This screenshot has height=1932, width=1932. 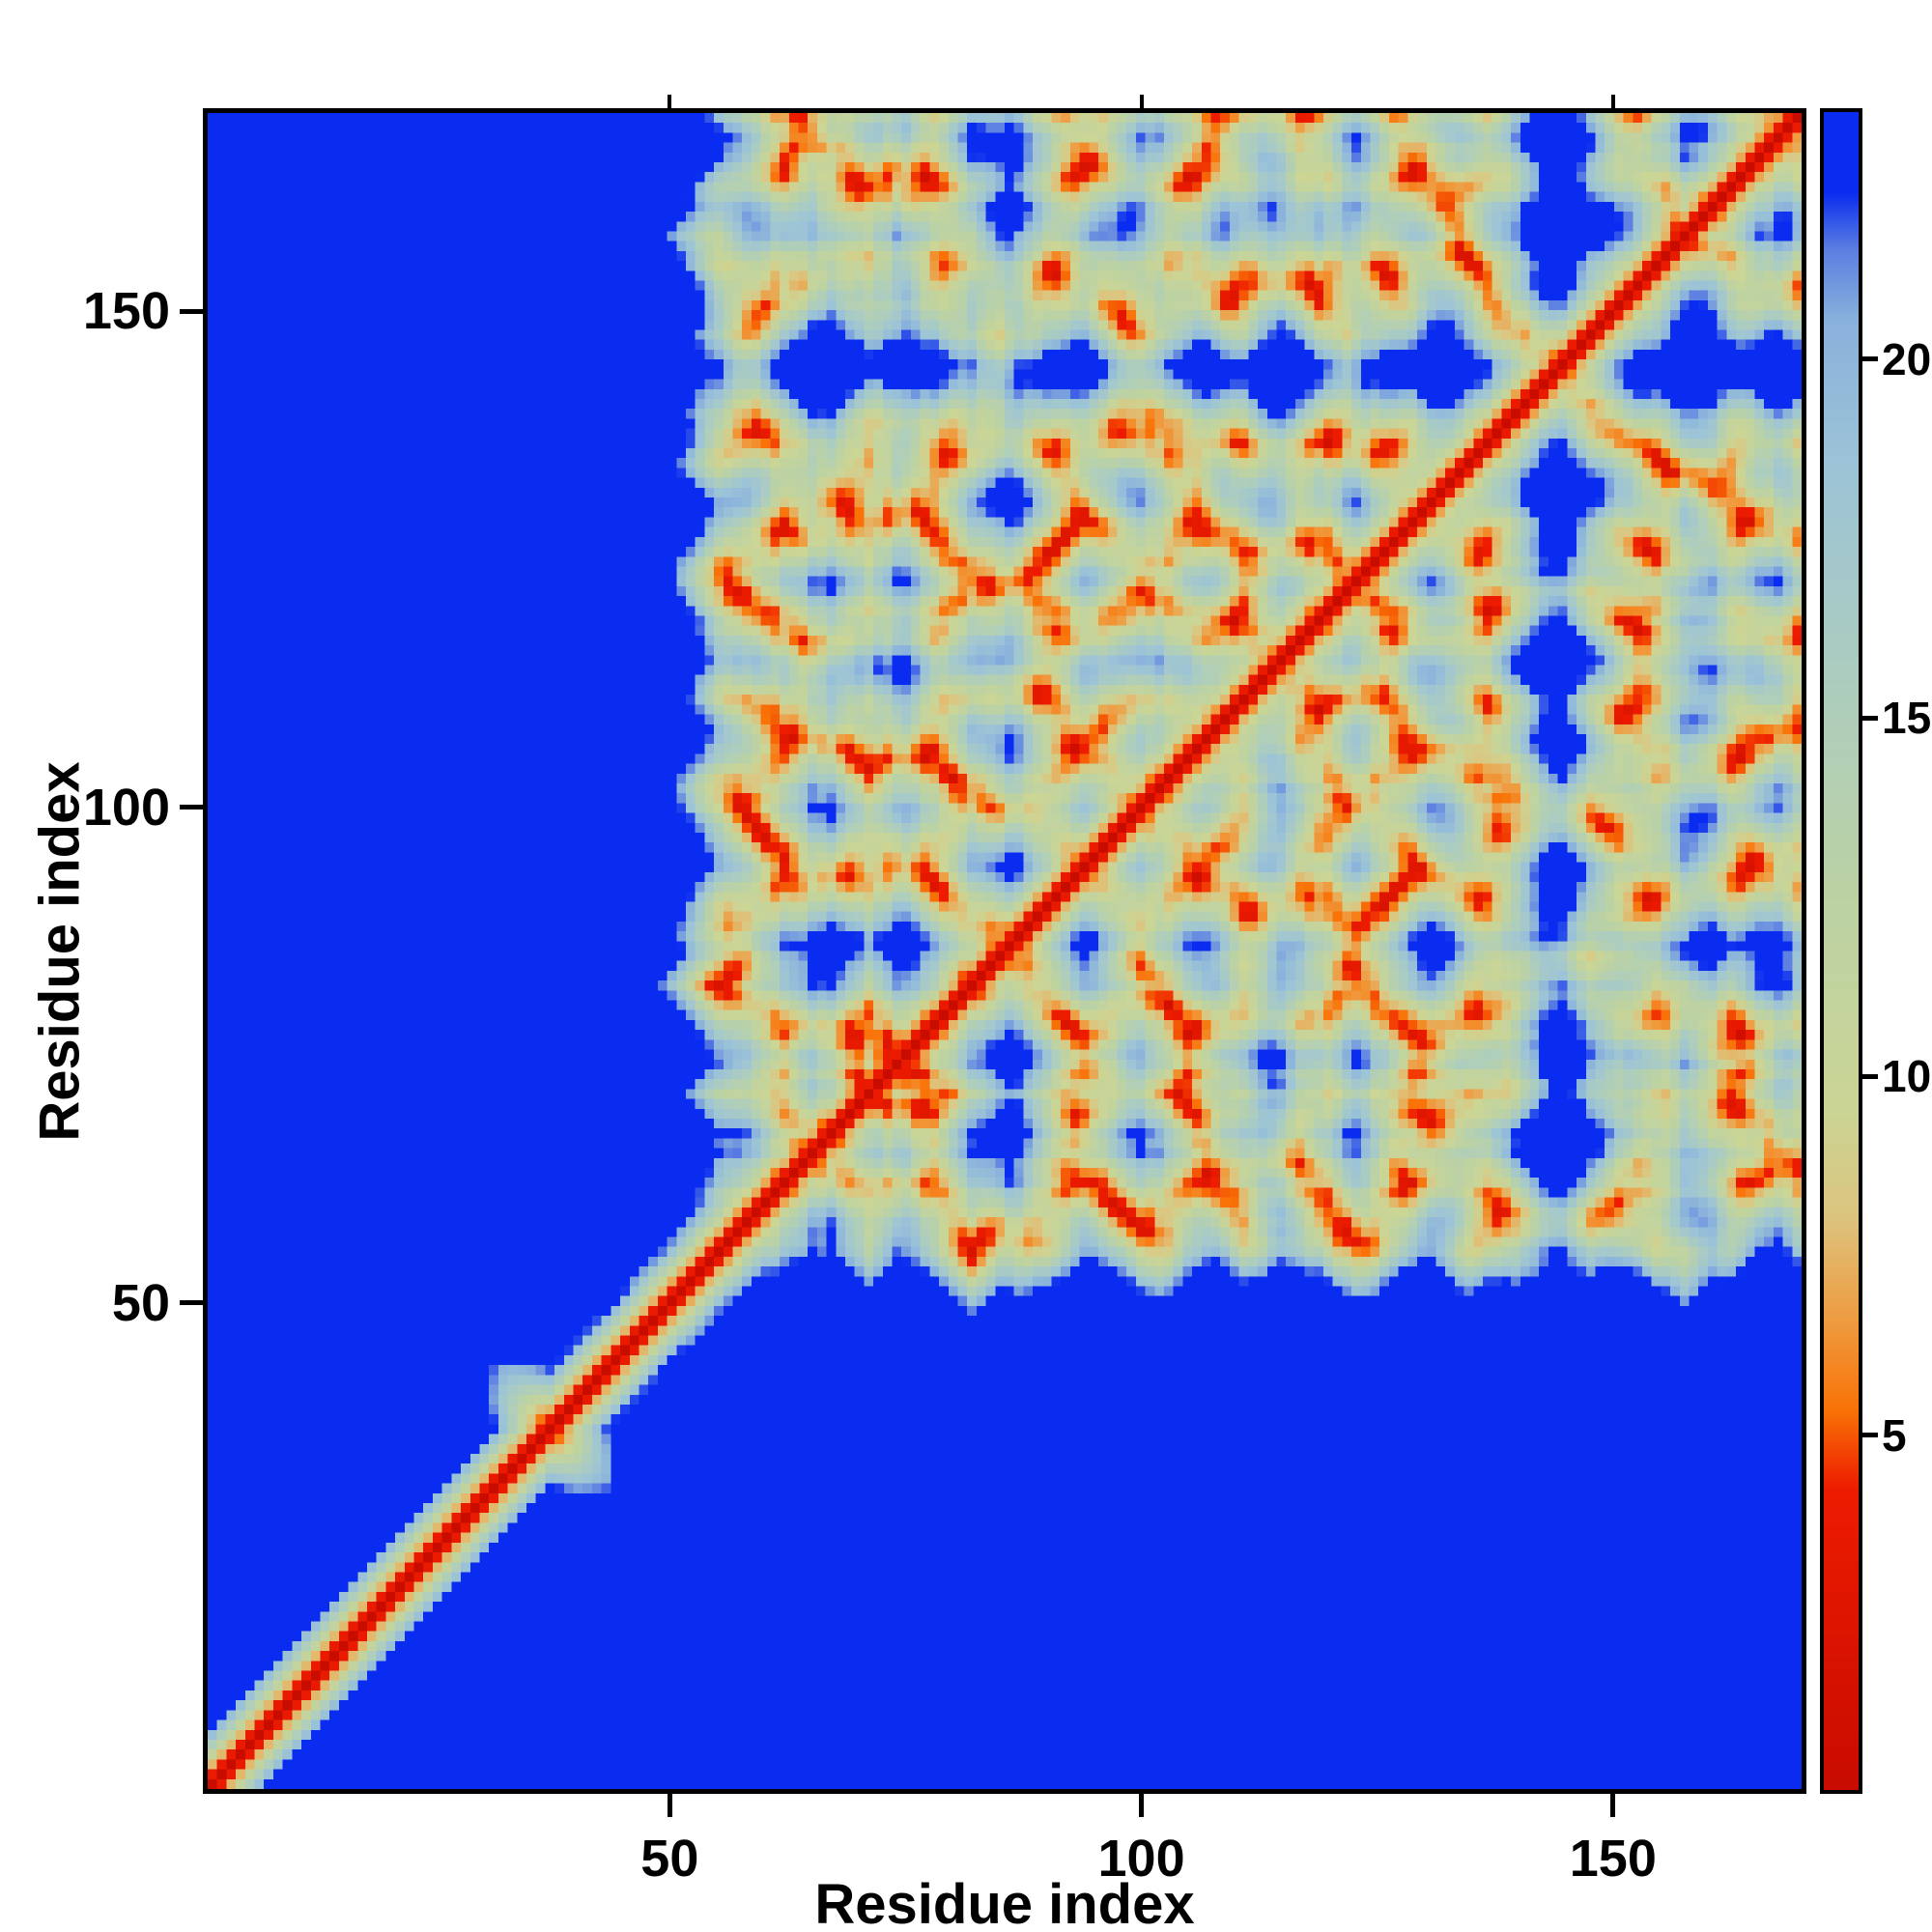 I want to click on x-tick-label: 100, so click(x=1141, y=1859).